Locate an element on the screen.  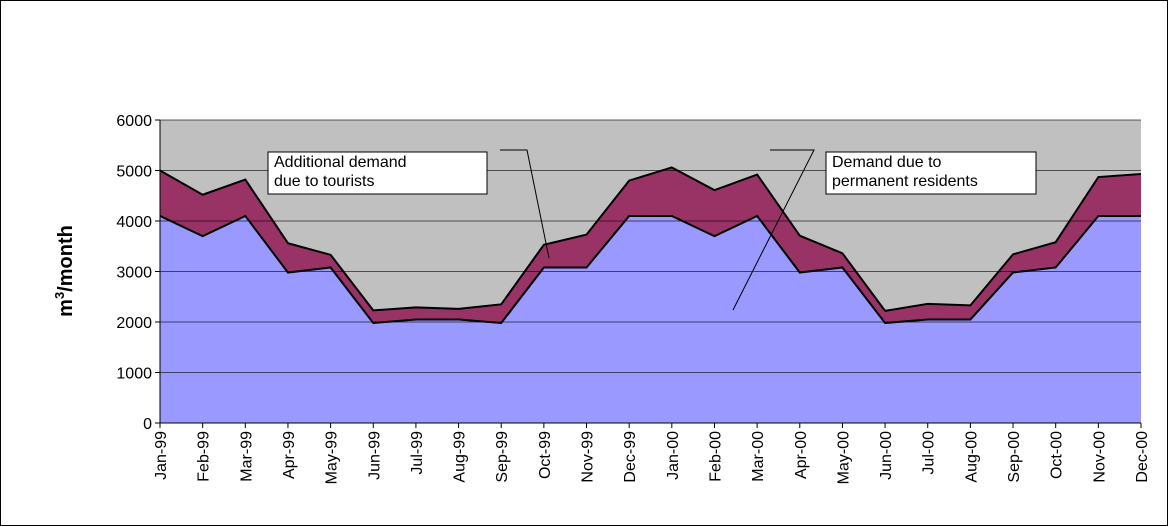
annotation-text: Additional demand is located at coordinates (340, 162).